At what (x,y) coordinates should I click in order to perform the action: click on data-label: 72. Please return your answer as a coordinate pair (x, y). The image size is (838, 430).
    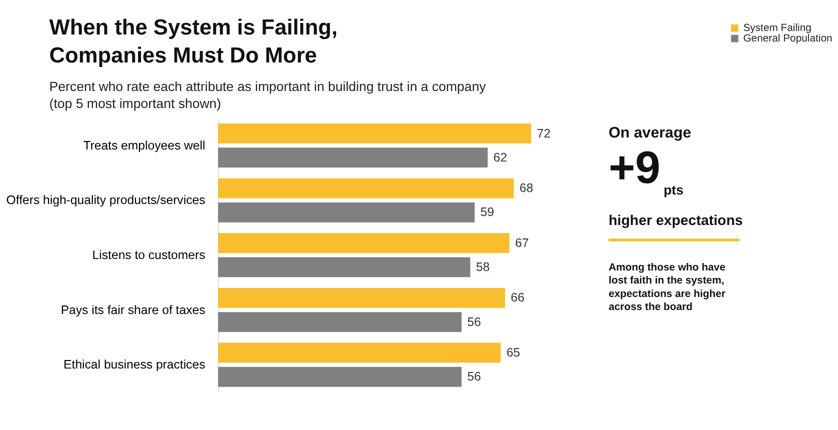
    Looking at the image, I should click on (543, 133).